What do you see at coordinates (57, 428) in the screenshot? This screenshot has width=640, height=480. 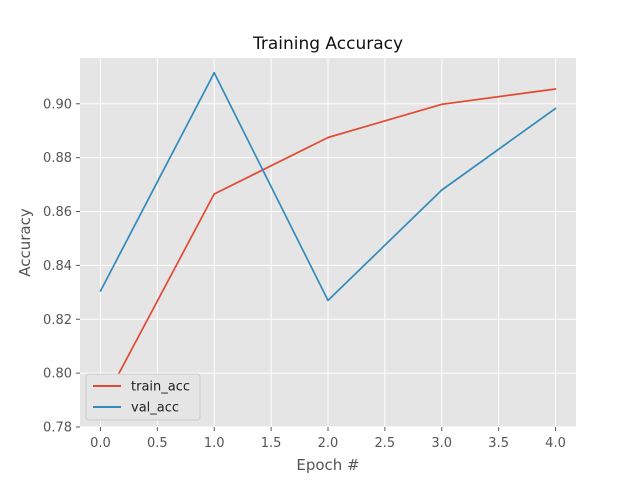 I see `y-tick-label: 0.78` at bounding box center [57, 428].